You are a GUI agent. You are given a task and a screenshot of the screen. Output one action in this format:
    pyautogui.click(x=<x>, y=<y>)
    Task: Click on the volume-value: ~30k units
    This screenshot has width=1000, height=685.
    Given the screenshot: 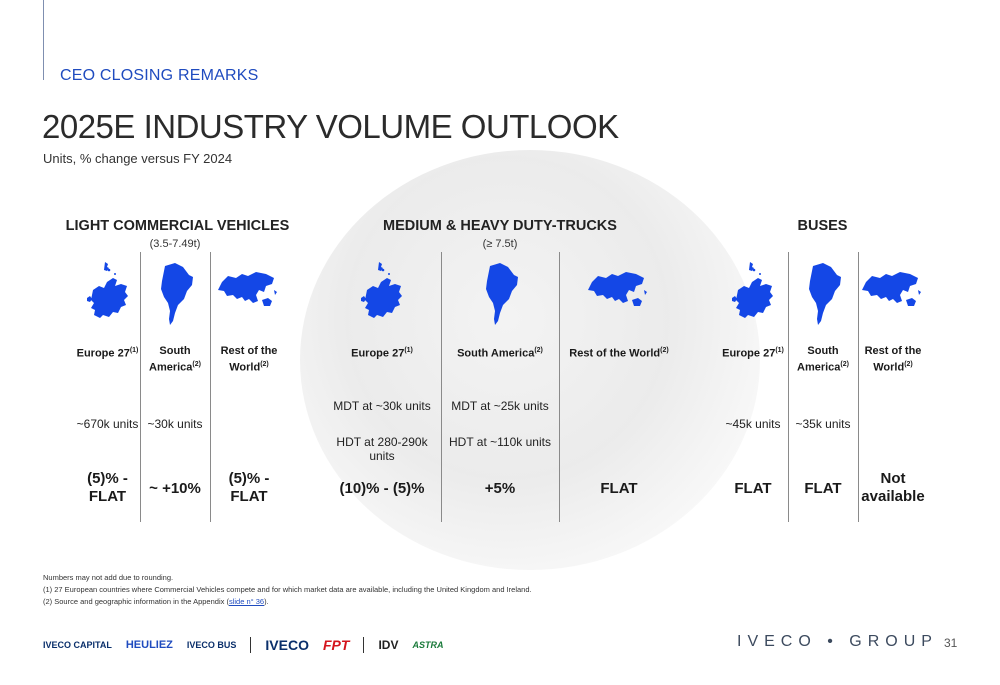 What is the action you would take?
    pyautogui.click(x=175, y=424)
    